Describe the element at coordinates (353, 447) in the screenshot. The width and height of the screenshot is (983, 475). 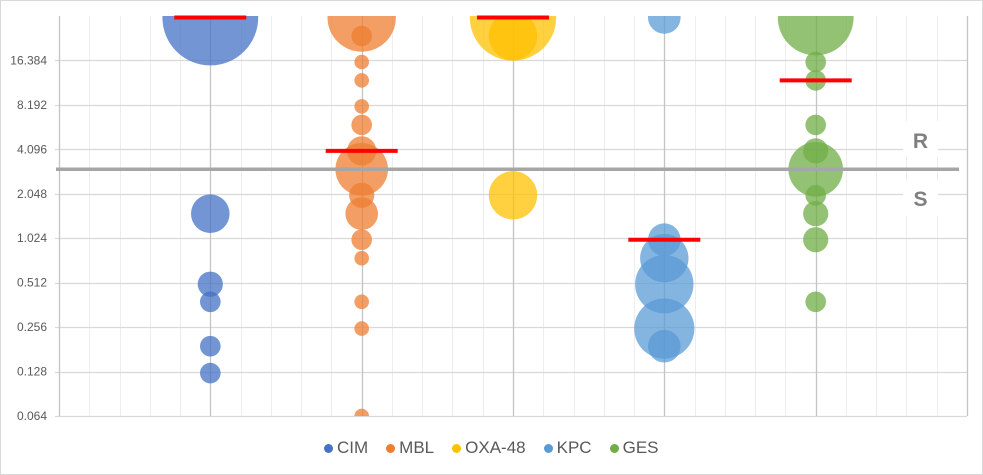
I see `legend-label: CIM` at that location.